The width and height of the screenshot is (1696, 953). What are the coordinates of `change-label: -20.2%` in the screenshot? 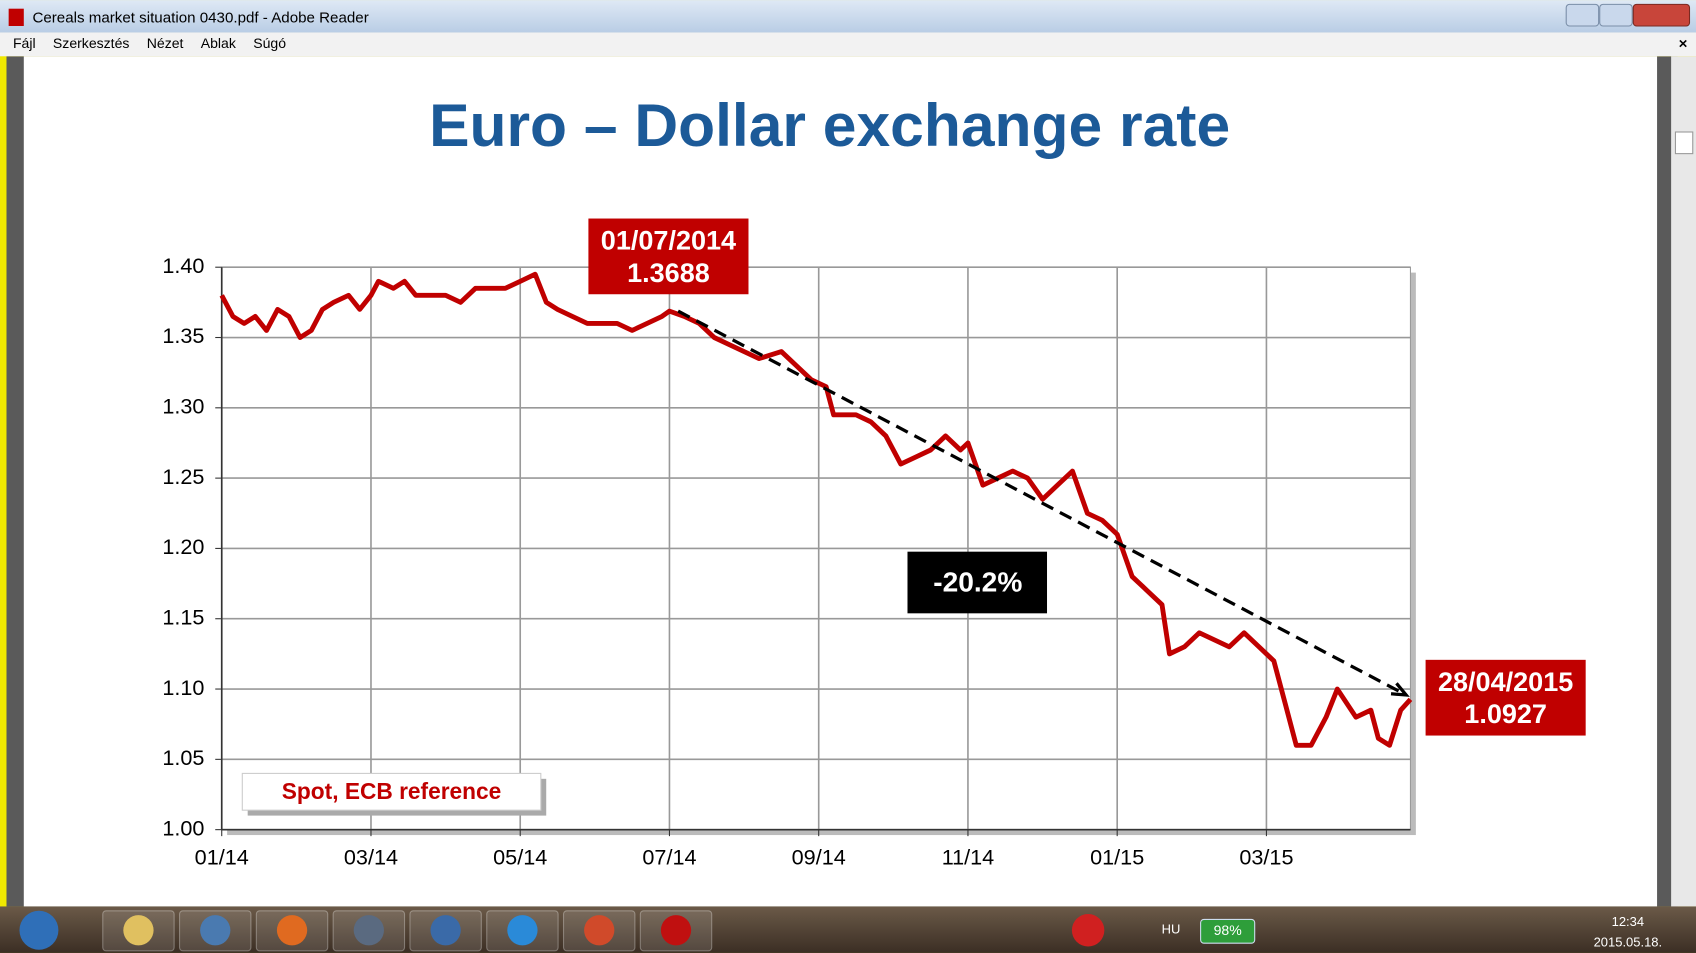 It's located at (977, 582).